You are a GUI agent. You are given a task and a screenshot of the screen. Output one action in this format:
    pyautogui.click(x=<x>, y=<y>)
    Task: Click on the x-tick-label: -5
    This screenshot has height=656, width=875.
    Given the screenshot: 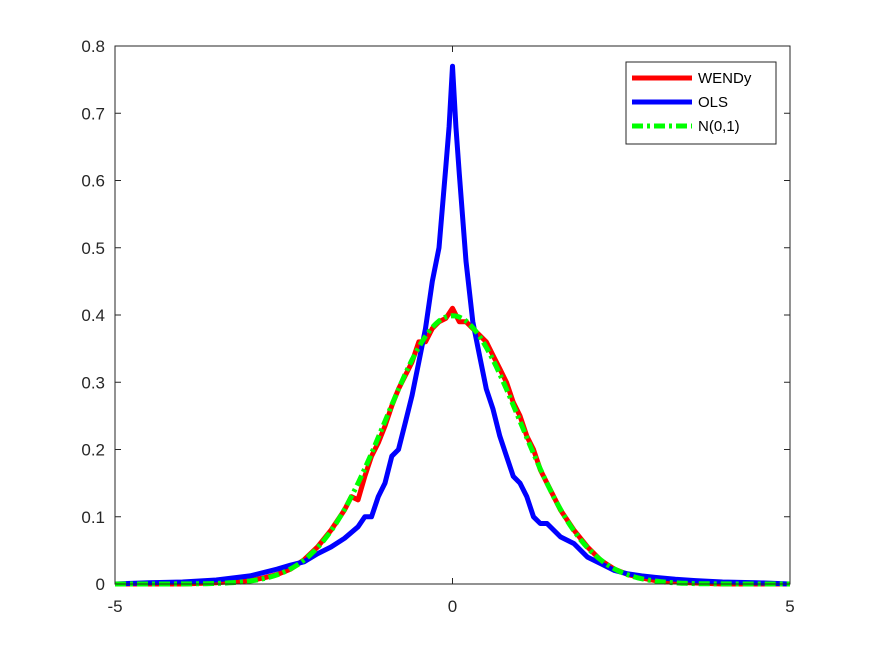 What is the action you would take?
    pyautogui.click(x=114, y=606)
    